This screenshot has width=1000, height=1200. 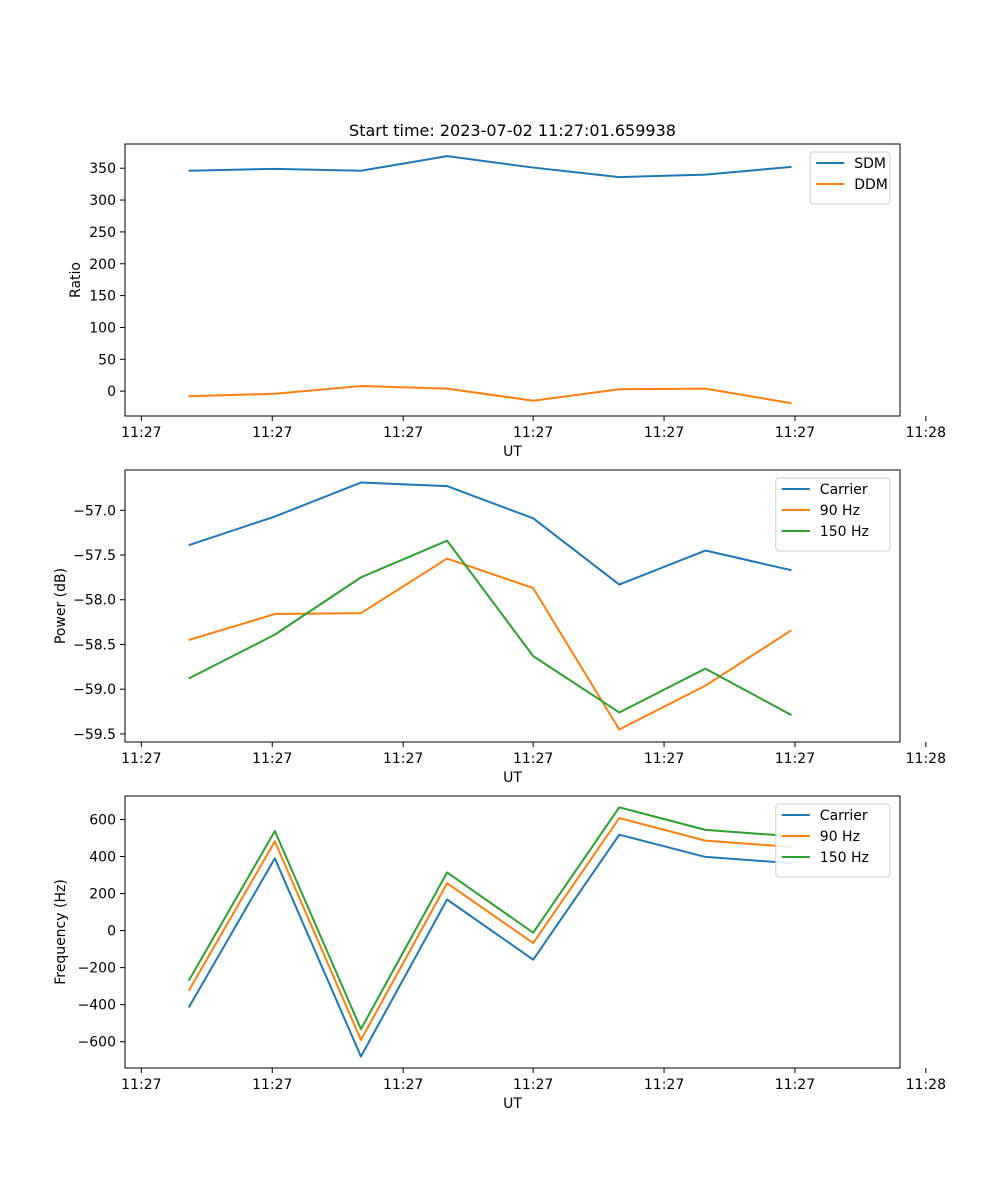 What do you see at coordinates (94, 601) in the screenshot?
I see `y-tick-label: −58.0` at bounding box center [94, 601].